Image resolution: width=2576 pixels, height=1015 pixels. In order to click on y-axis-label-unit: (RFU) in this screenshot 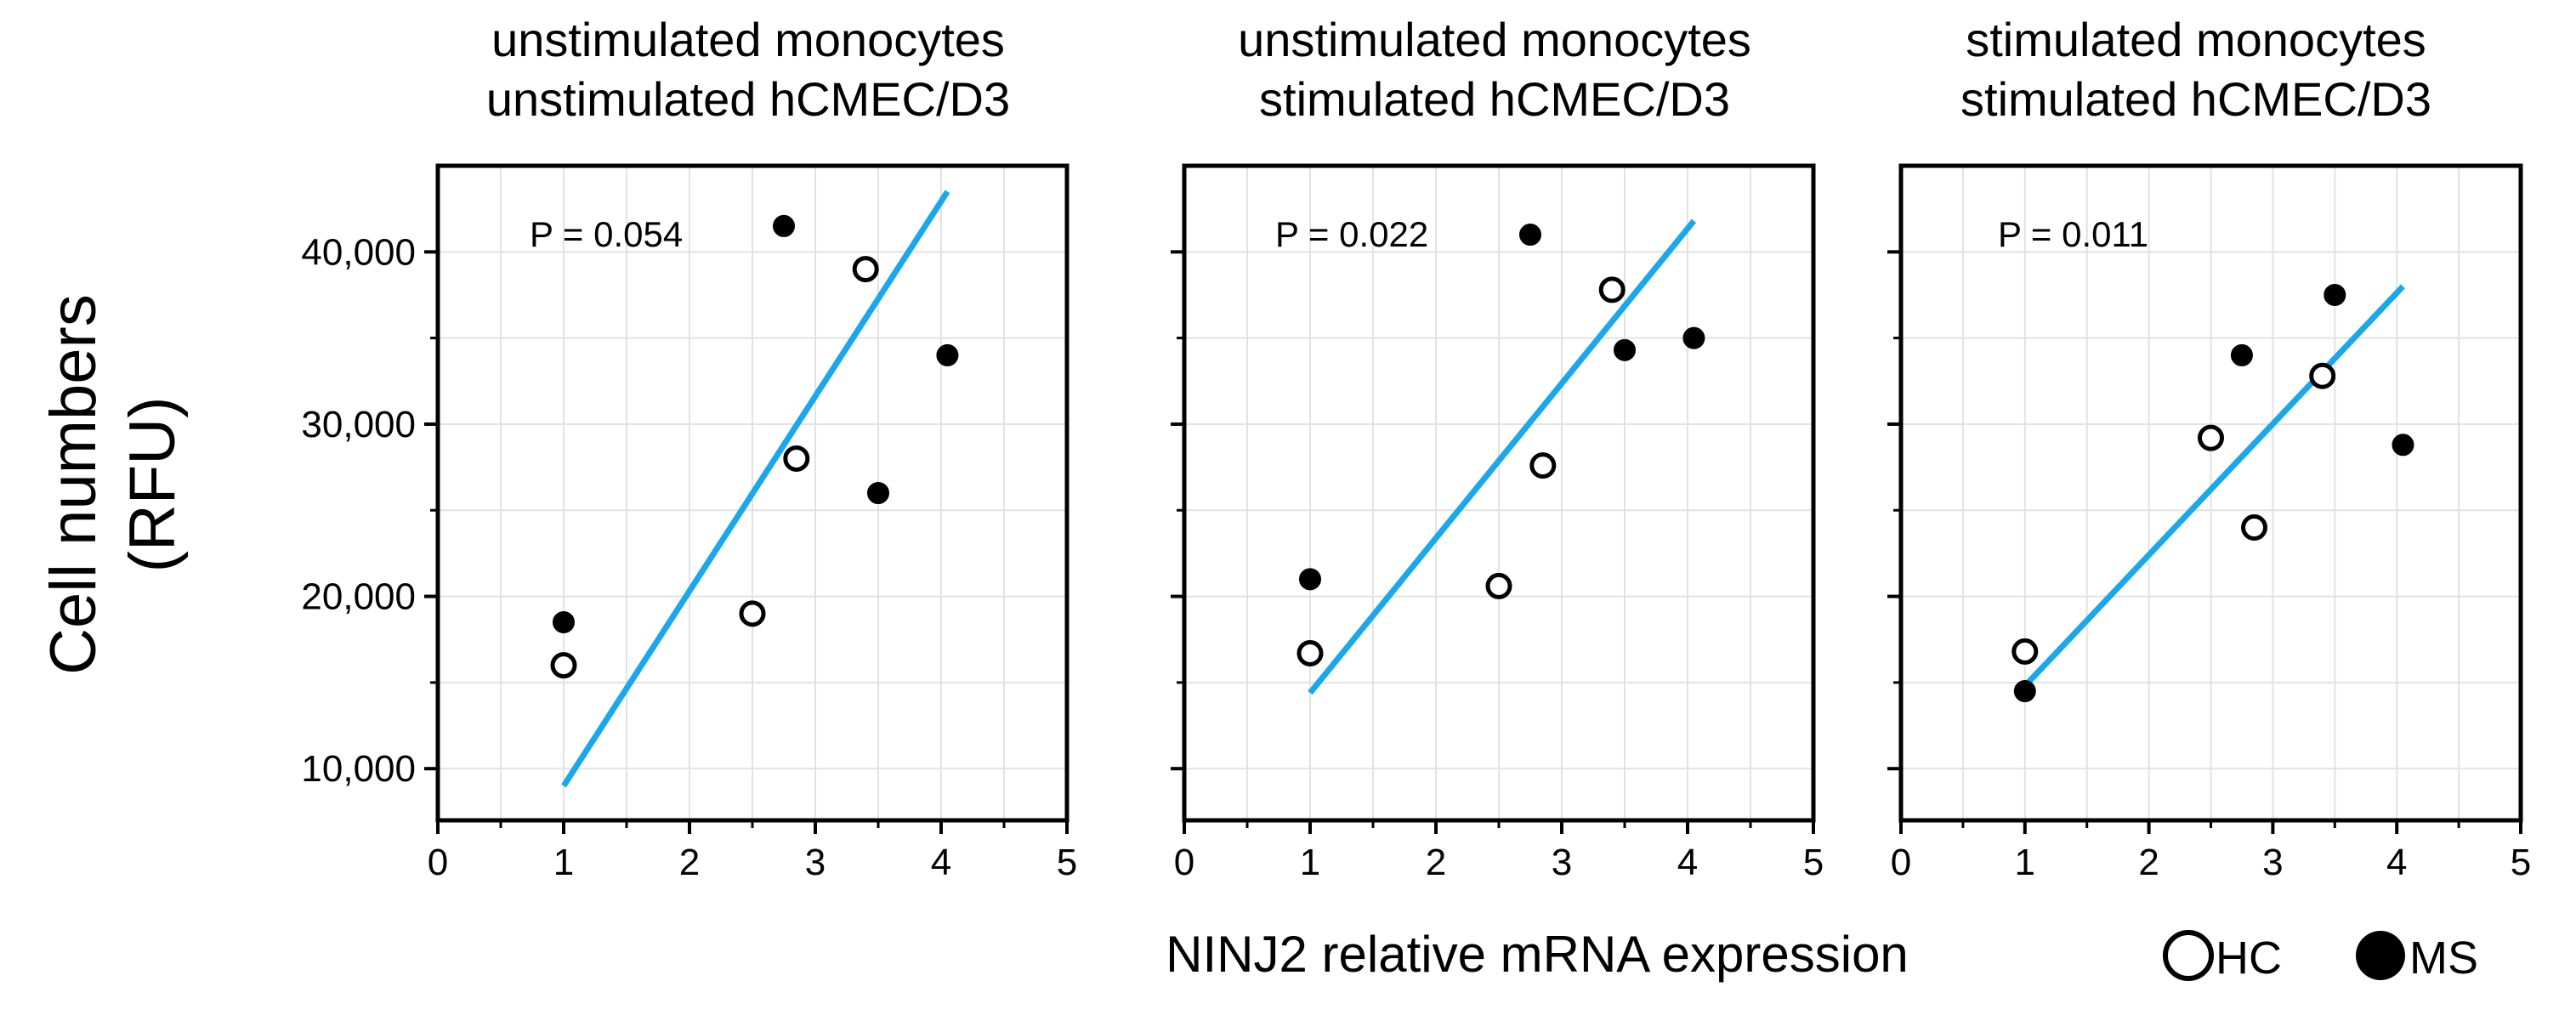, I will do `click(152, 485)`.